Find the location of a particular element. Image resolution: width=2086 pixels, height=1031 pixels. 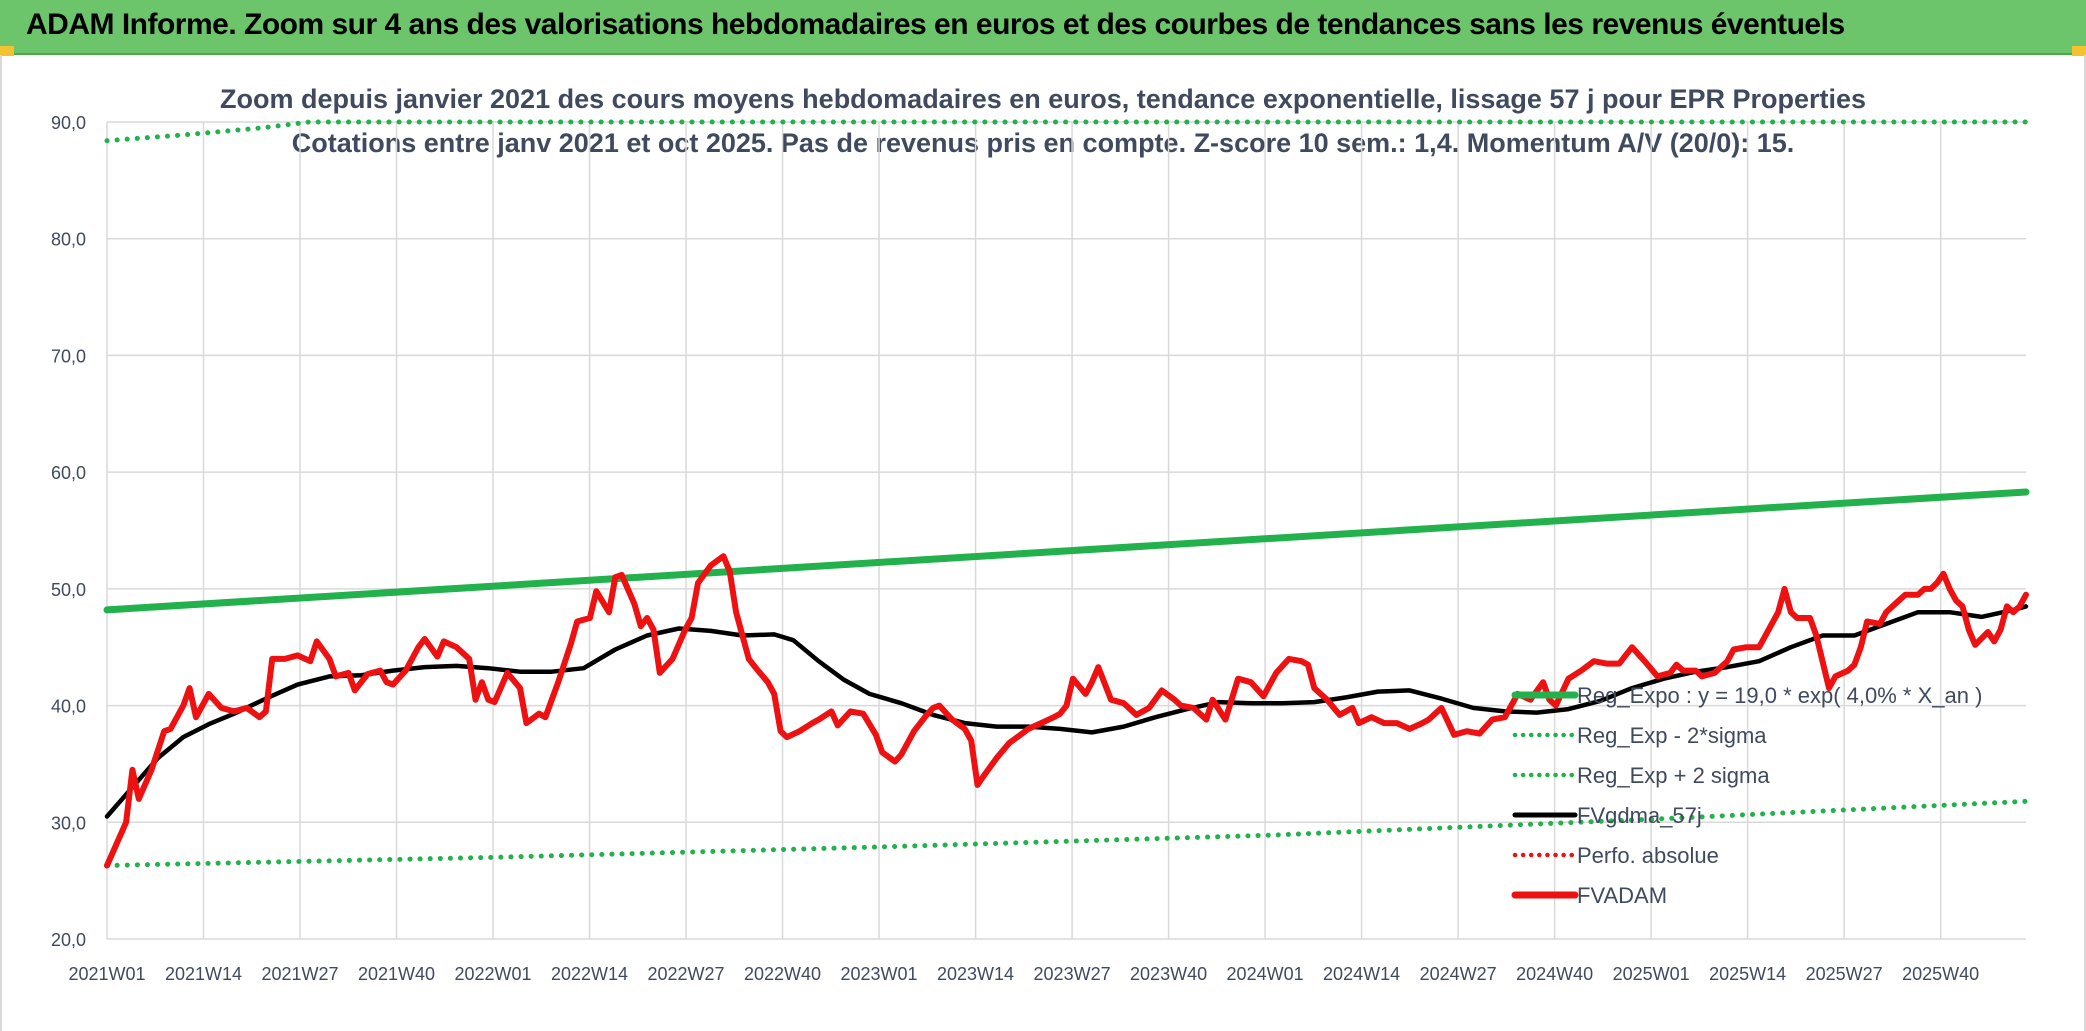

x-tick-label: 2023W27 is located at coordinates (1072, 974).